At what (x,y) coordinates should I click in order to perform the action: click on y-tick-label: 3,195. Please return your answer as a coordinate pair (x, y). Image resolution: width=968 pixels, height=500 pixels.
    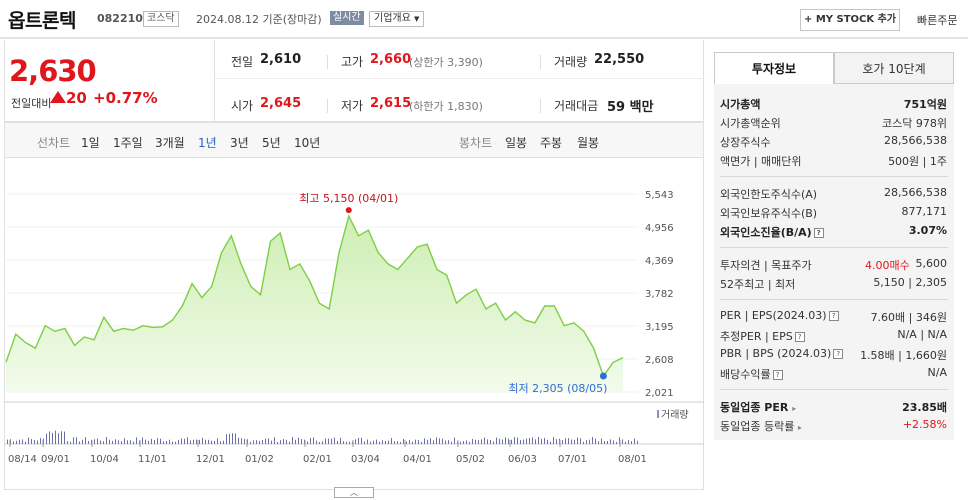
    Looking at the image, I should click on (659, 327).